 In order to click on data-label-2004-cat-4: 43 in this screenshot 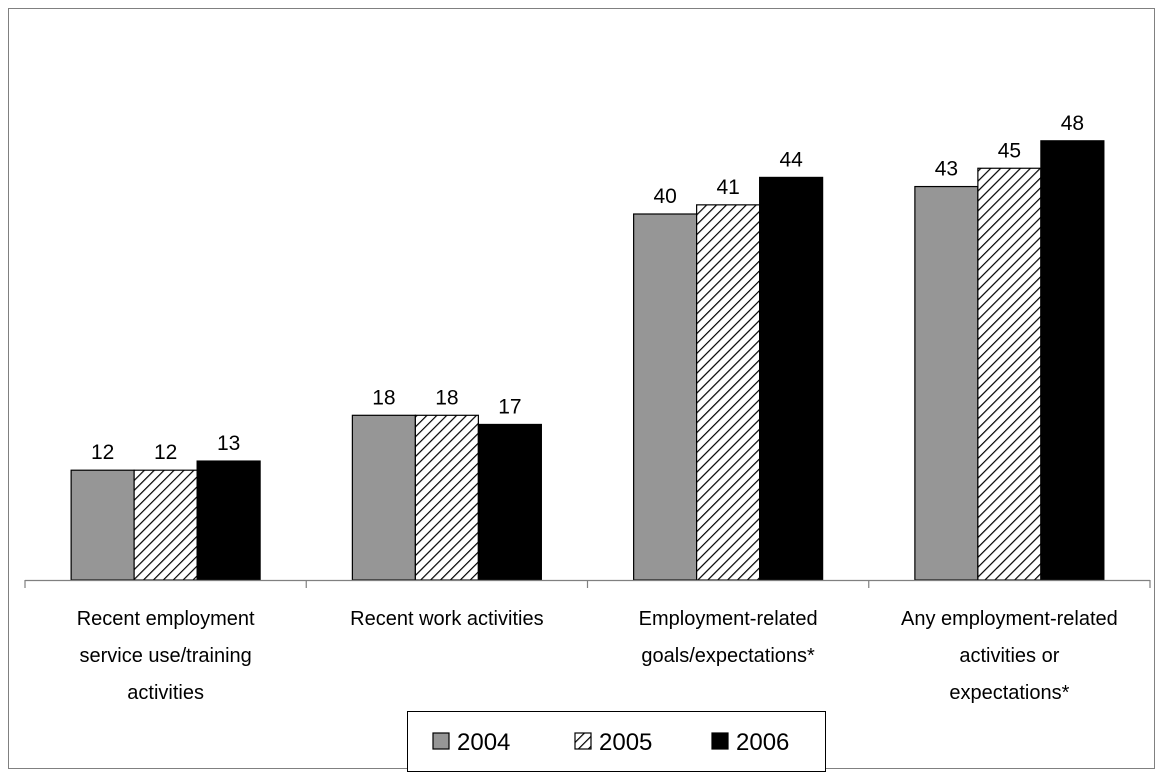, I will do `click(946, 169)`.